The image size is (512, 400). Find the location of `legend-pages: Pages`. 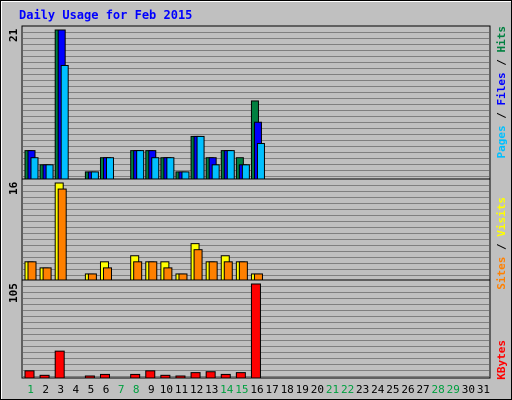

legend-pages: Pages is located at coordinates (501, 141).